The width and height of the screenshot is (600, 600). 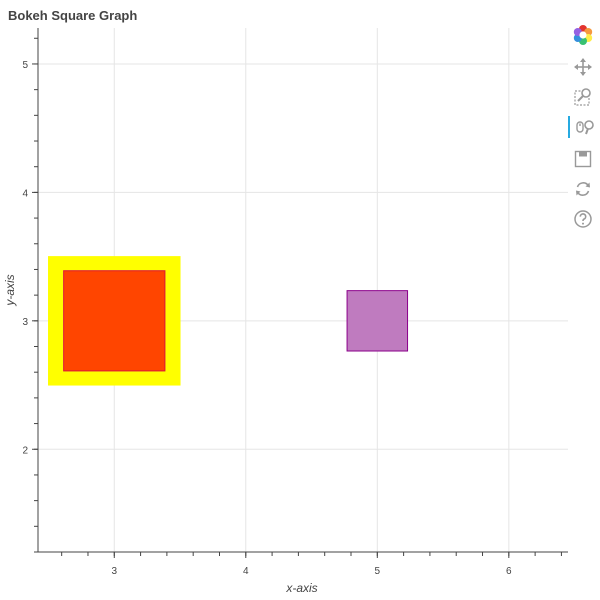 What do you see at coordinates (25, 193) in the screenshot?
I see `y-tick-label: 4` at bounding box center [25, 193].